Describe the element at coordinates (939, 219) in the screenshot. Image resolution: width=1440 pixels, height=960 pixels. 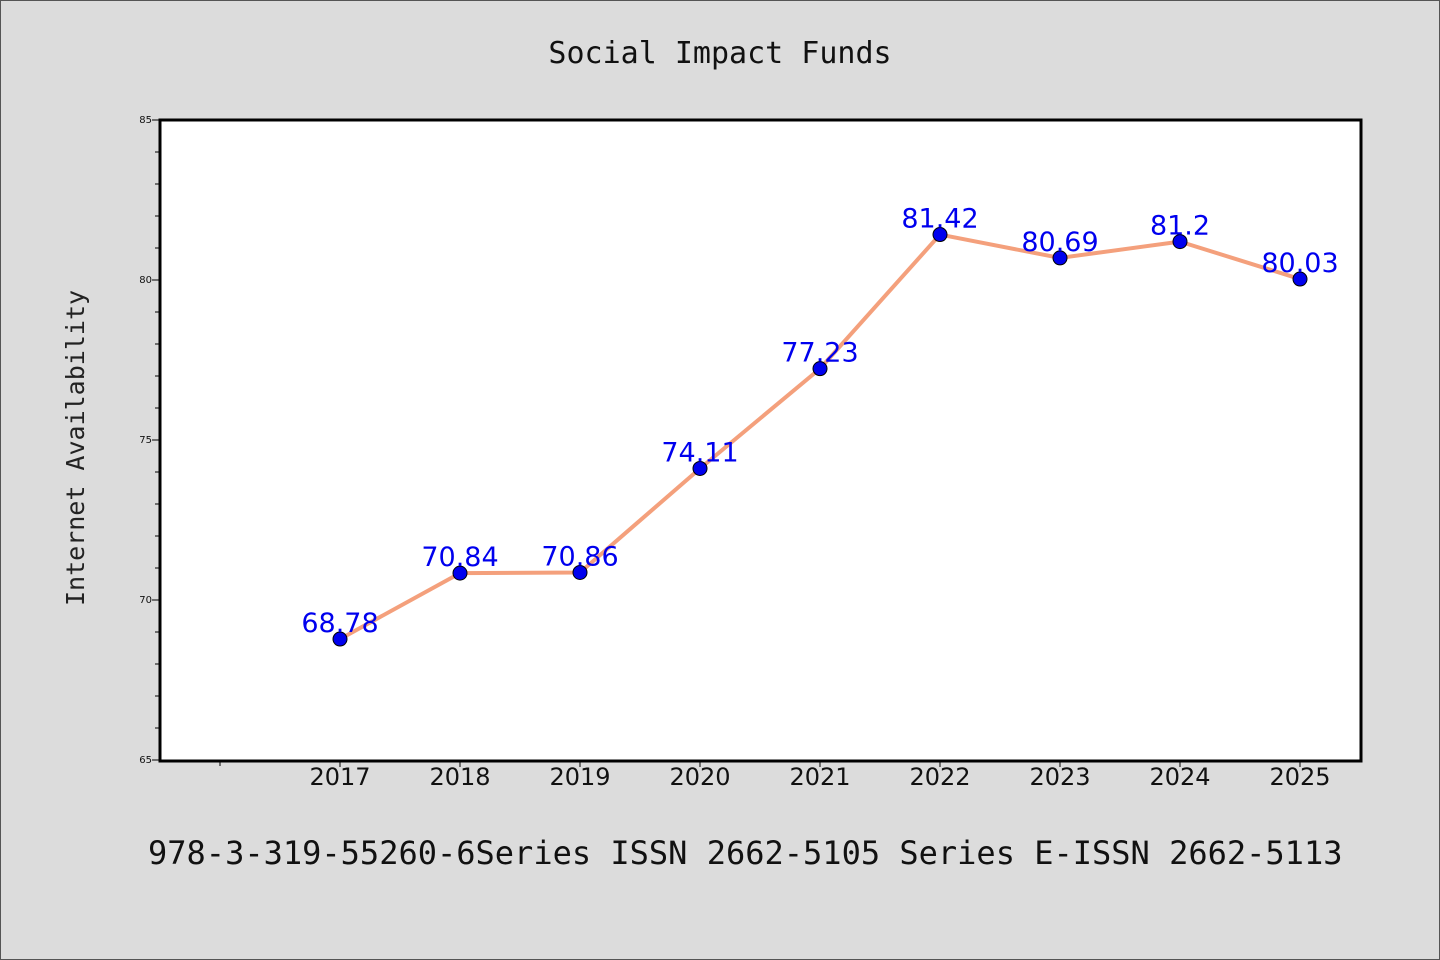
I see `data-label: 81.42` at that location.